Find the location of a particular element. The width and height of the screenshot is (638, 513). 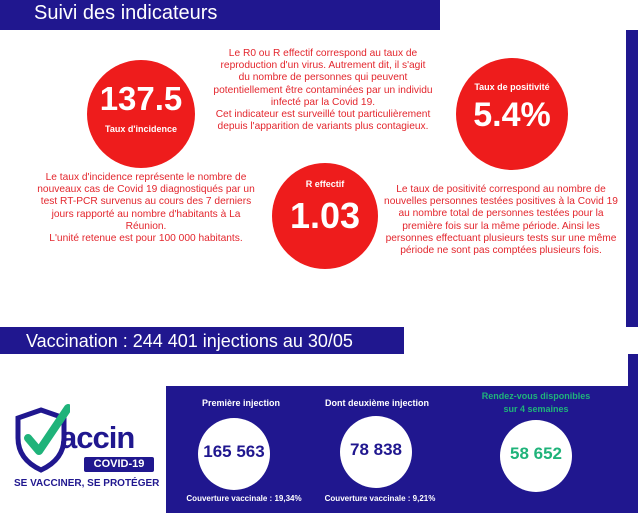

header-bar is located at coordinates (220, 15).